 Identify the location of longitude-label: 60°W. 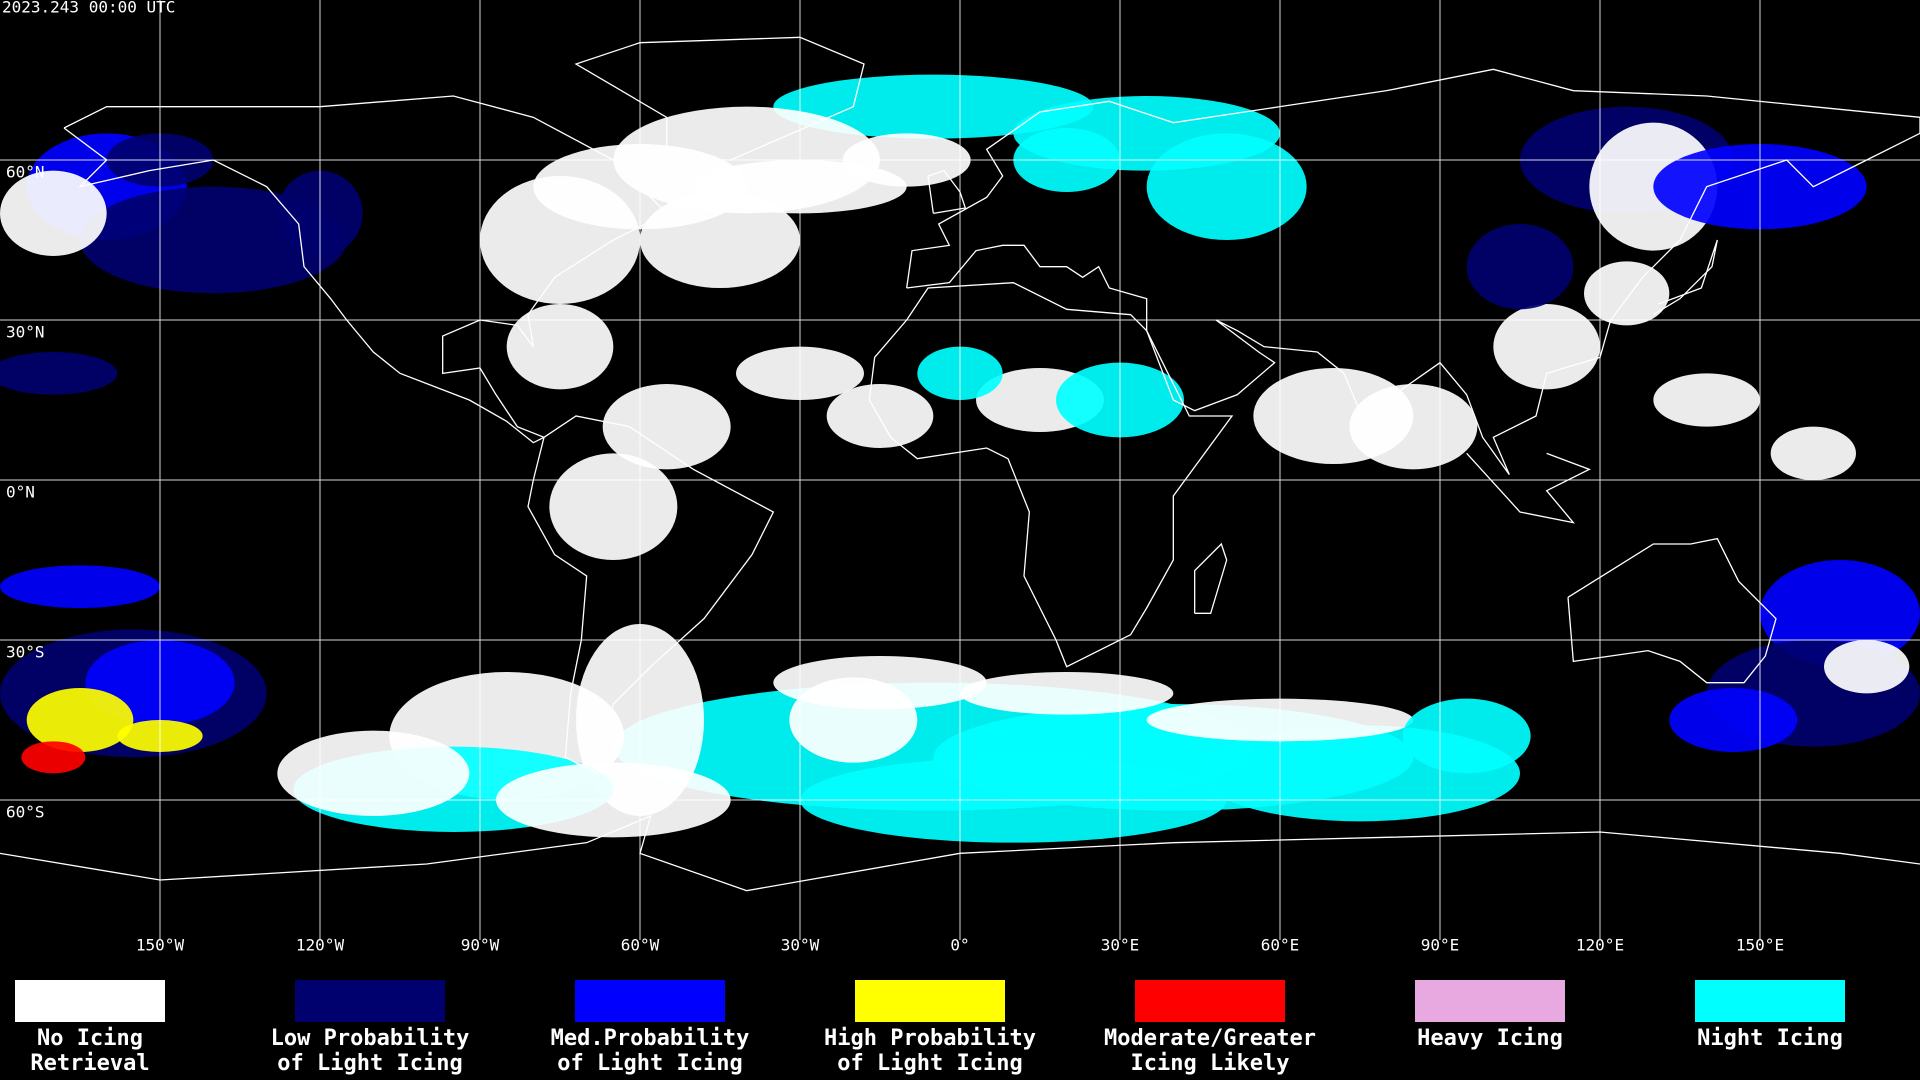
(640, 945).